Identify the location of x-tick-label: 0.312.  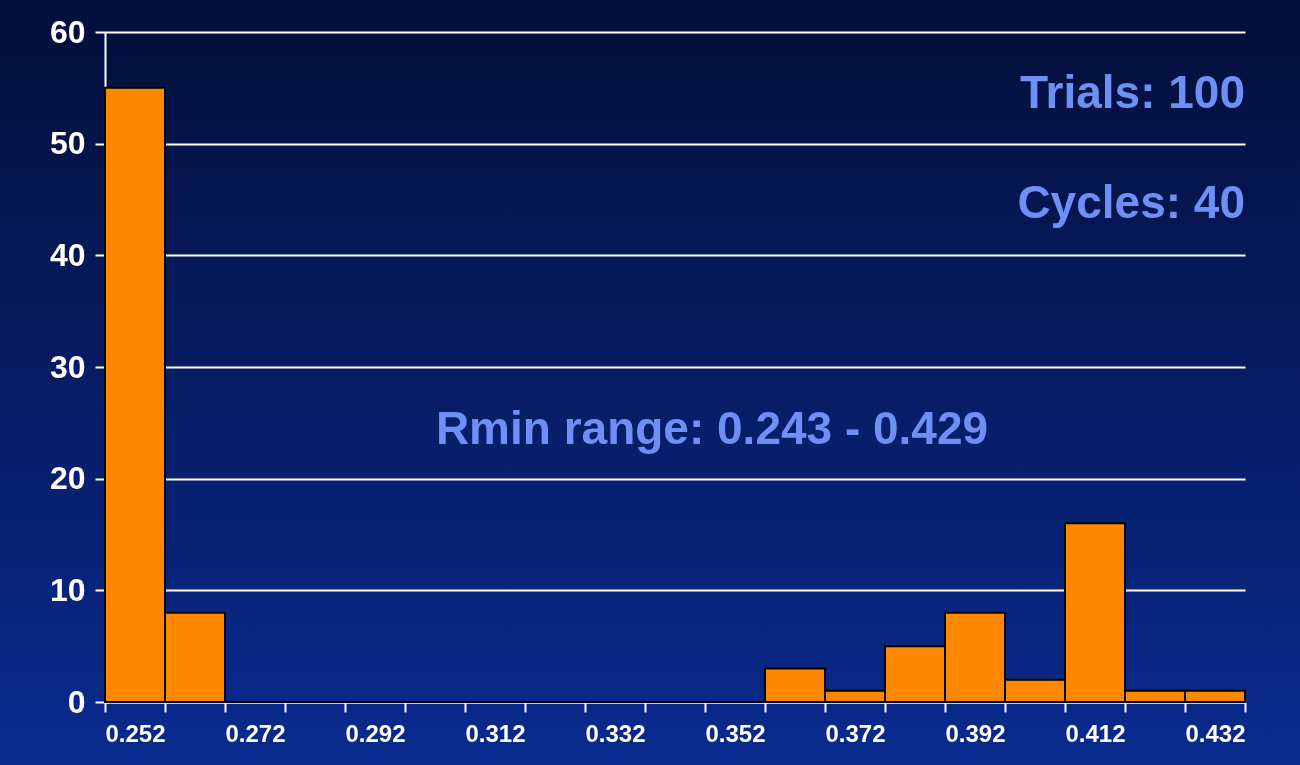
(495, 733).